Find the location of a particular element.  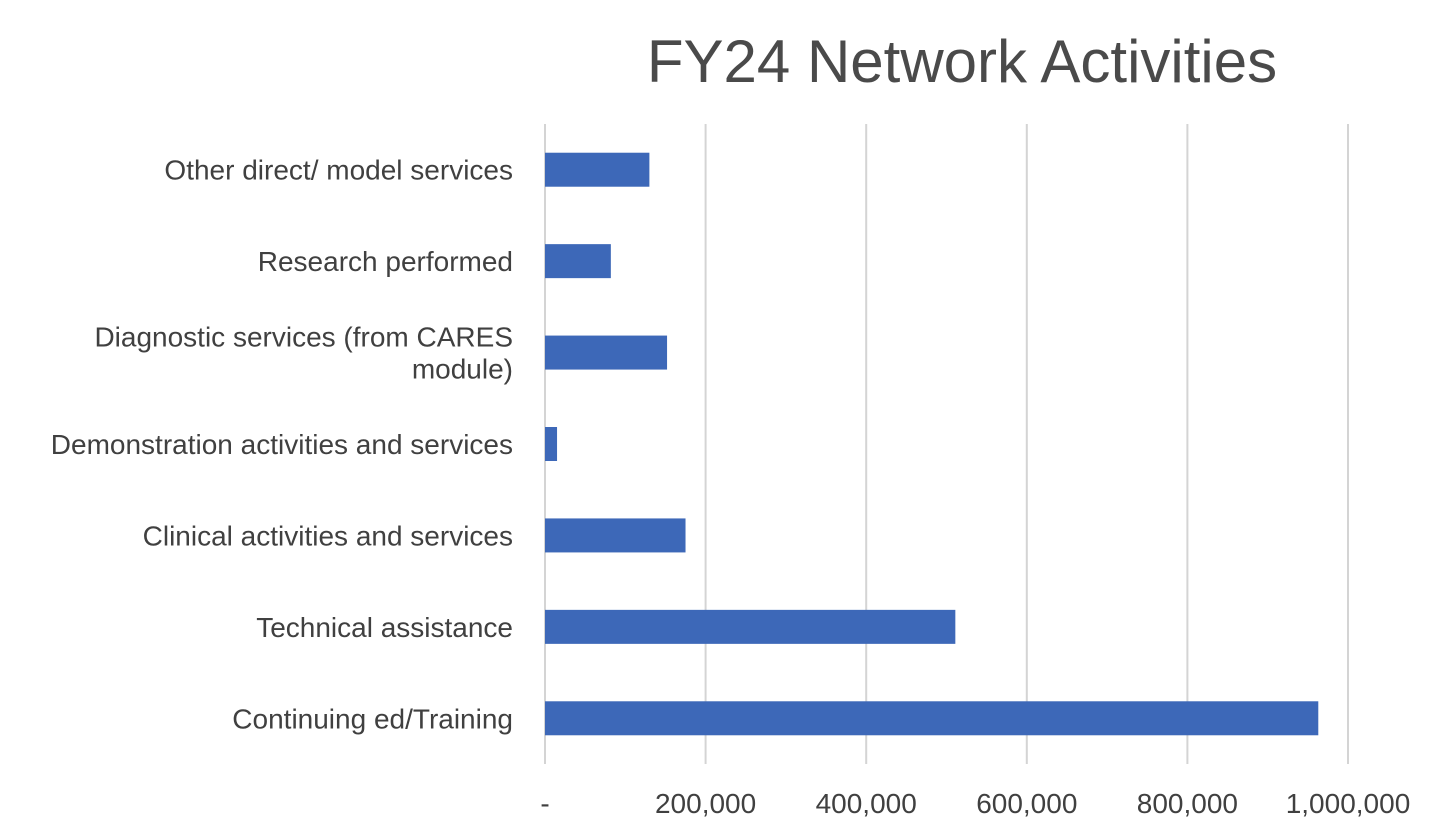

x-tick-label: 600,000 is located at coordinates (1026, 803).